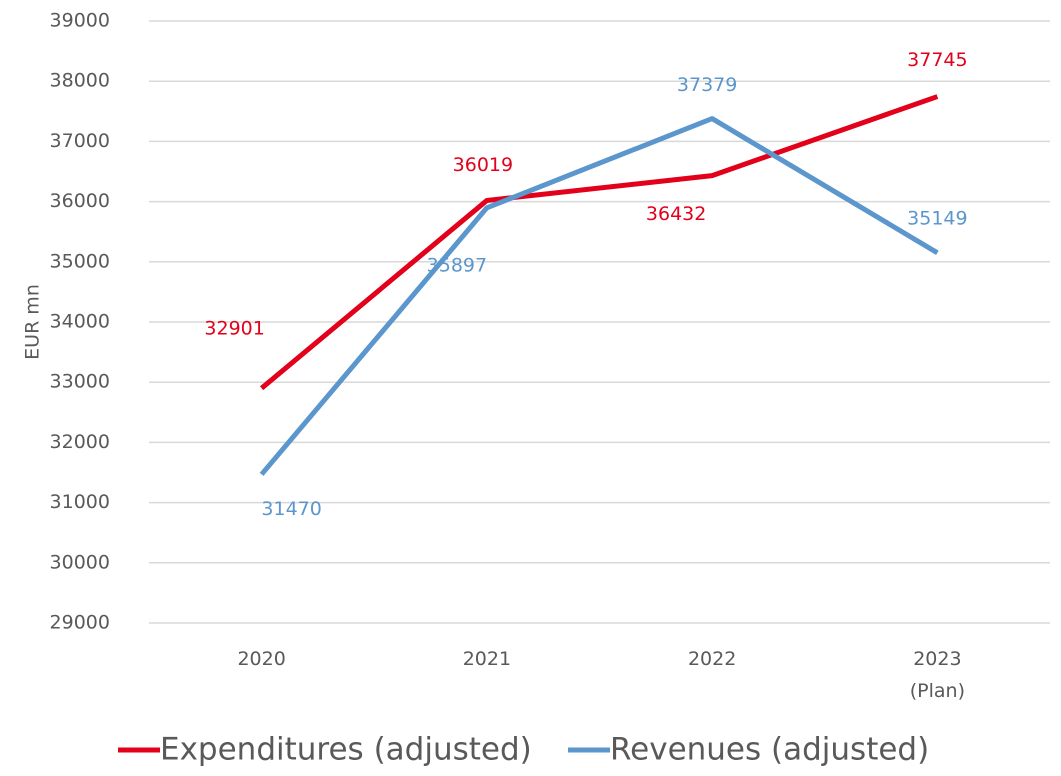 The image size is (1061, 776). What do you see at coordinates (234, 329) in the screenshot?
I see `data-label: 32901` at bounding box center [234, 329].